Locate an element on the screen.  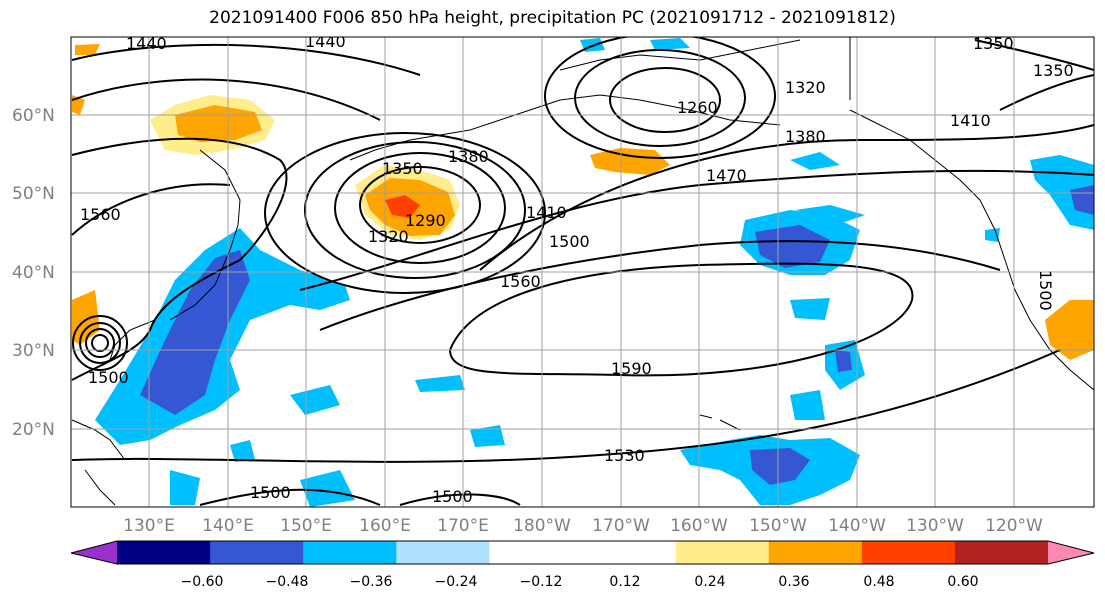
colorbar-tick-label: 0.24 is located at coordinates (709, 582).